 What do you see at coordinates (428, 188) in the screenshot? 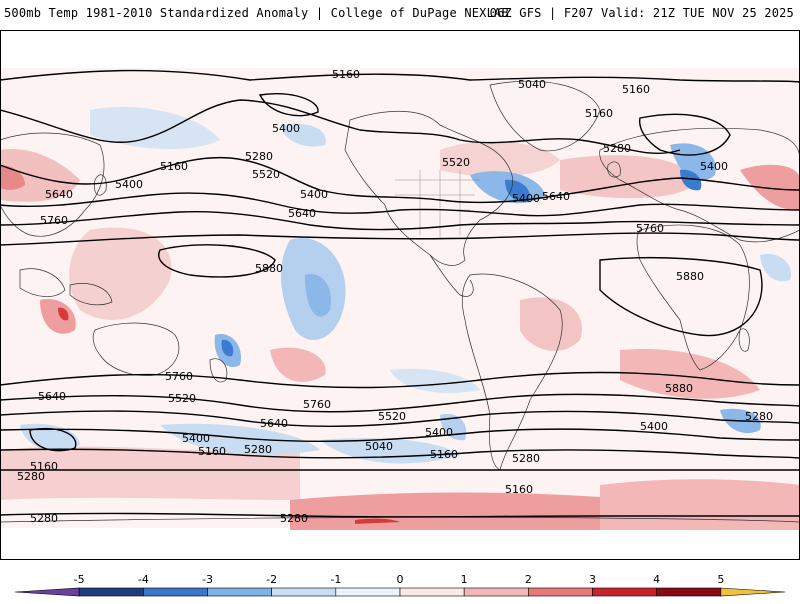
I see `north-america-outline` at bounding box center [428, 188].